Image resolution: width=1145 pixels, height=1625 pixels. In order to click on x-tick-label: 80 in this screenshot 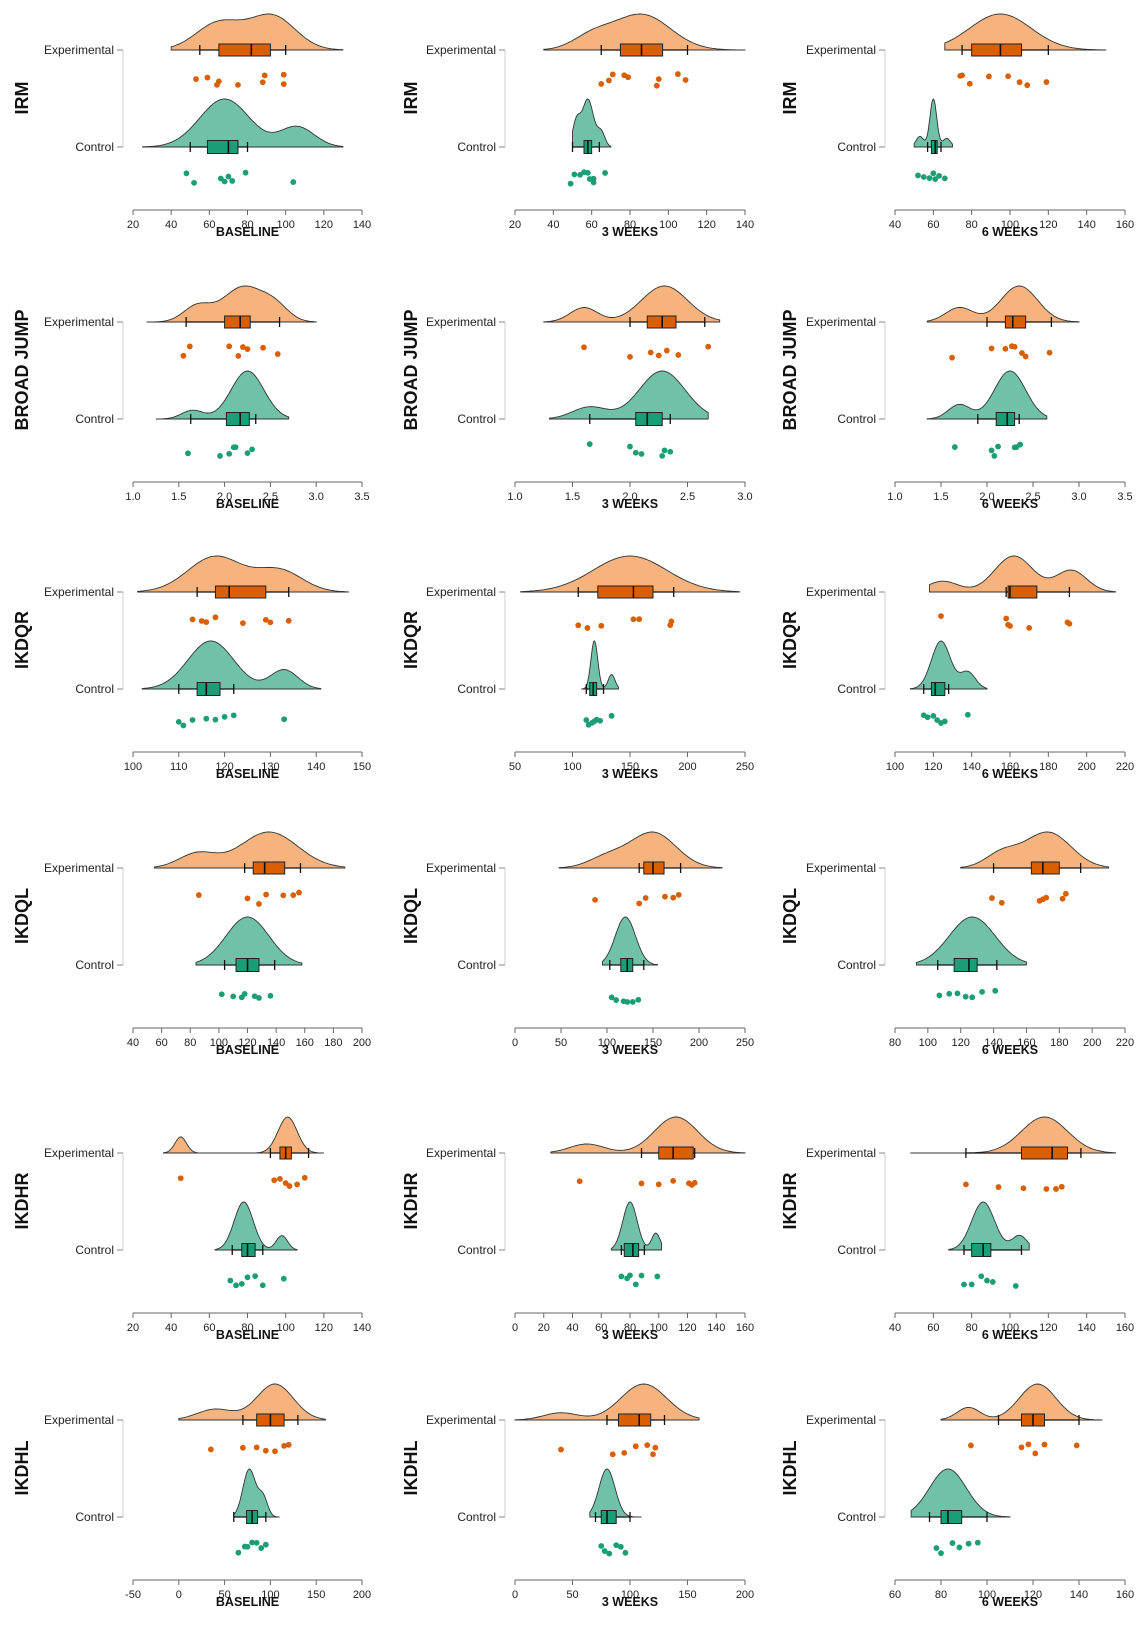, I will do `click(630, 1328)`.